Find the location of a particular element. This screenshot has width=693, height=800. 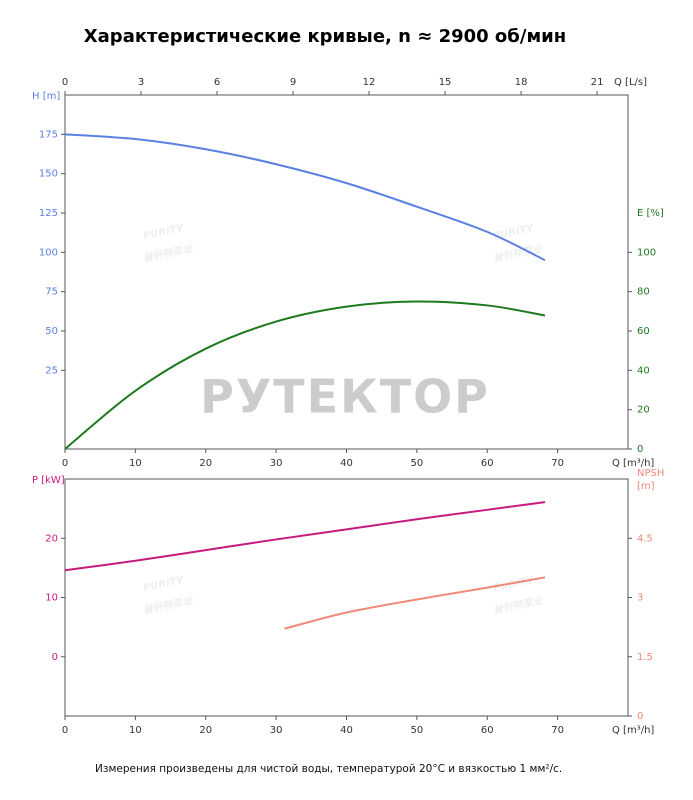

y-axis-label: P [kW] is located at coordinates (48, 480).